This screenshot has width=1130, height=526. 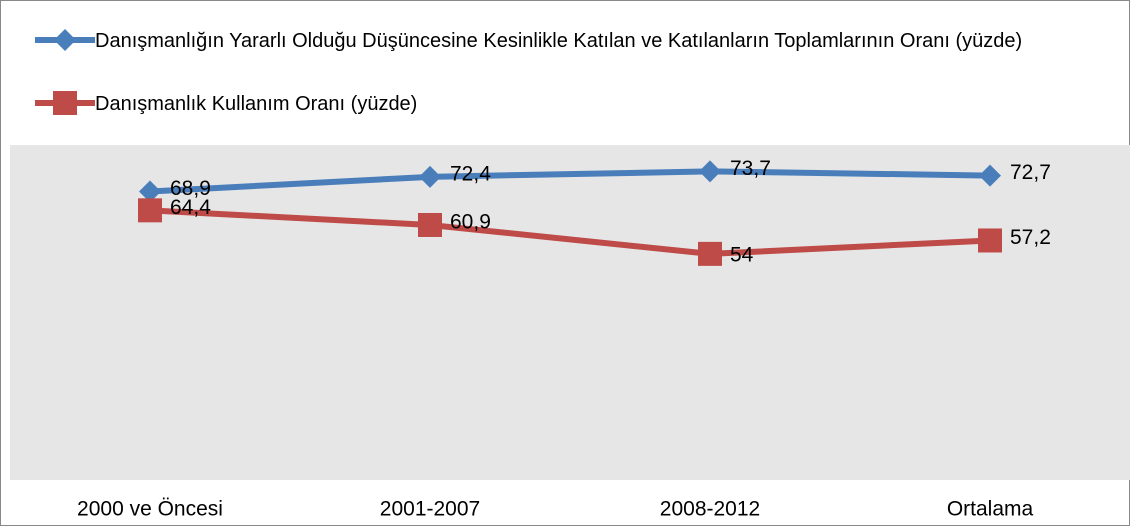 What do you see at coordinates (742, 254) in the screenshot?
I see `data-label: 54` at bounding box center [742, 254].